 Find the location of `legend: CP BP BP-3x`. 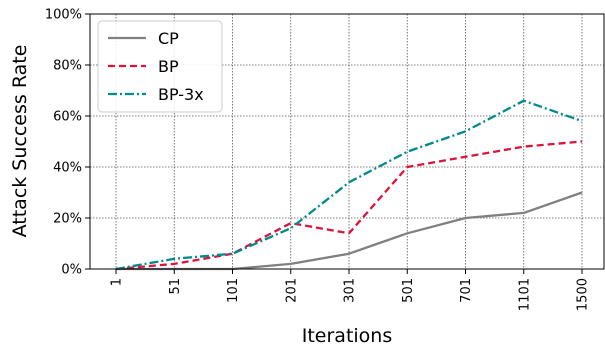

legend: CP BP BP-3x is located at coordinates (160, 66).